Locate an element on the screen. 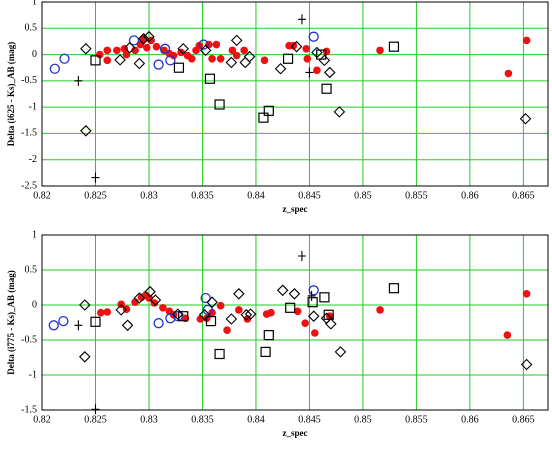 The width and height of the screenshot is (552, 455). y-tick-label: -2 is located at coordinates (33, 159).